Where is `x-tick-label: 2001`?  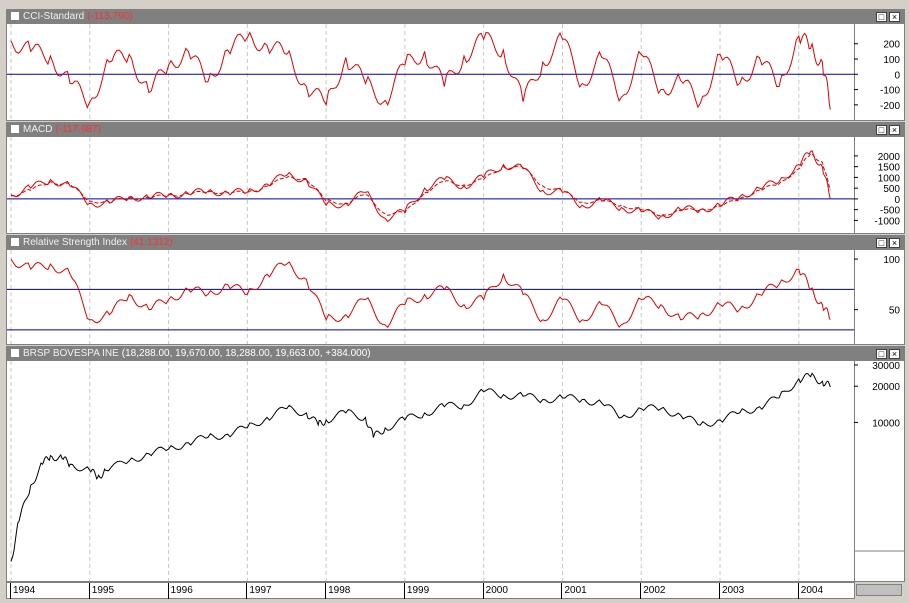
x-tick-label: 2001 is located at coordinates (575, 590).